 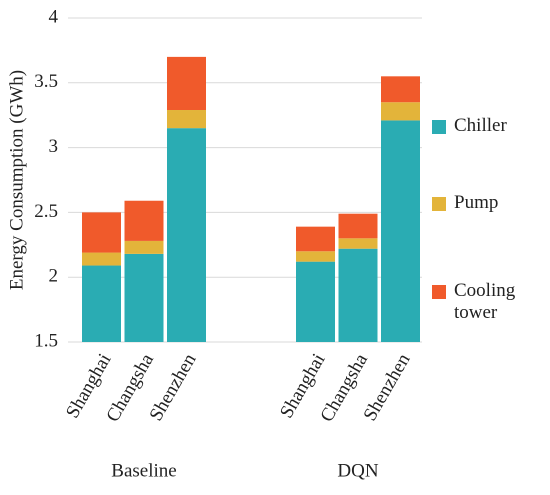 I want to click on y-tick-label: 1.5, so click(x=46, y=340).